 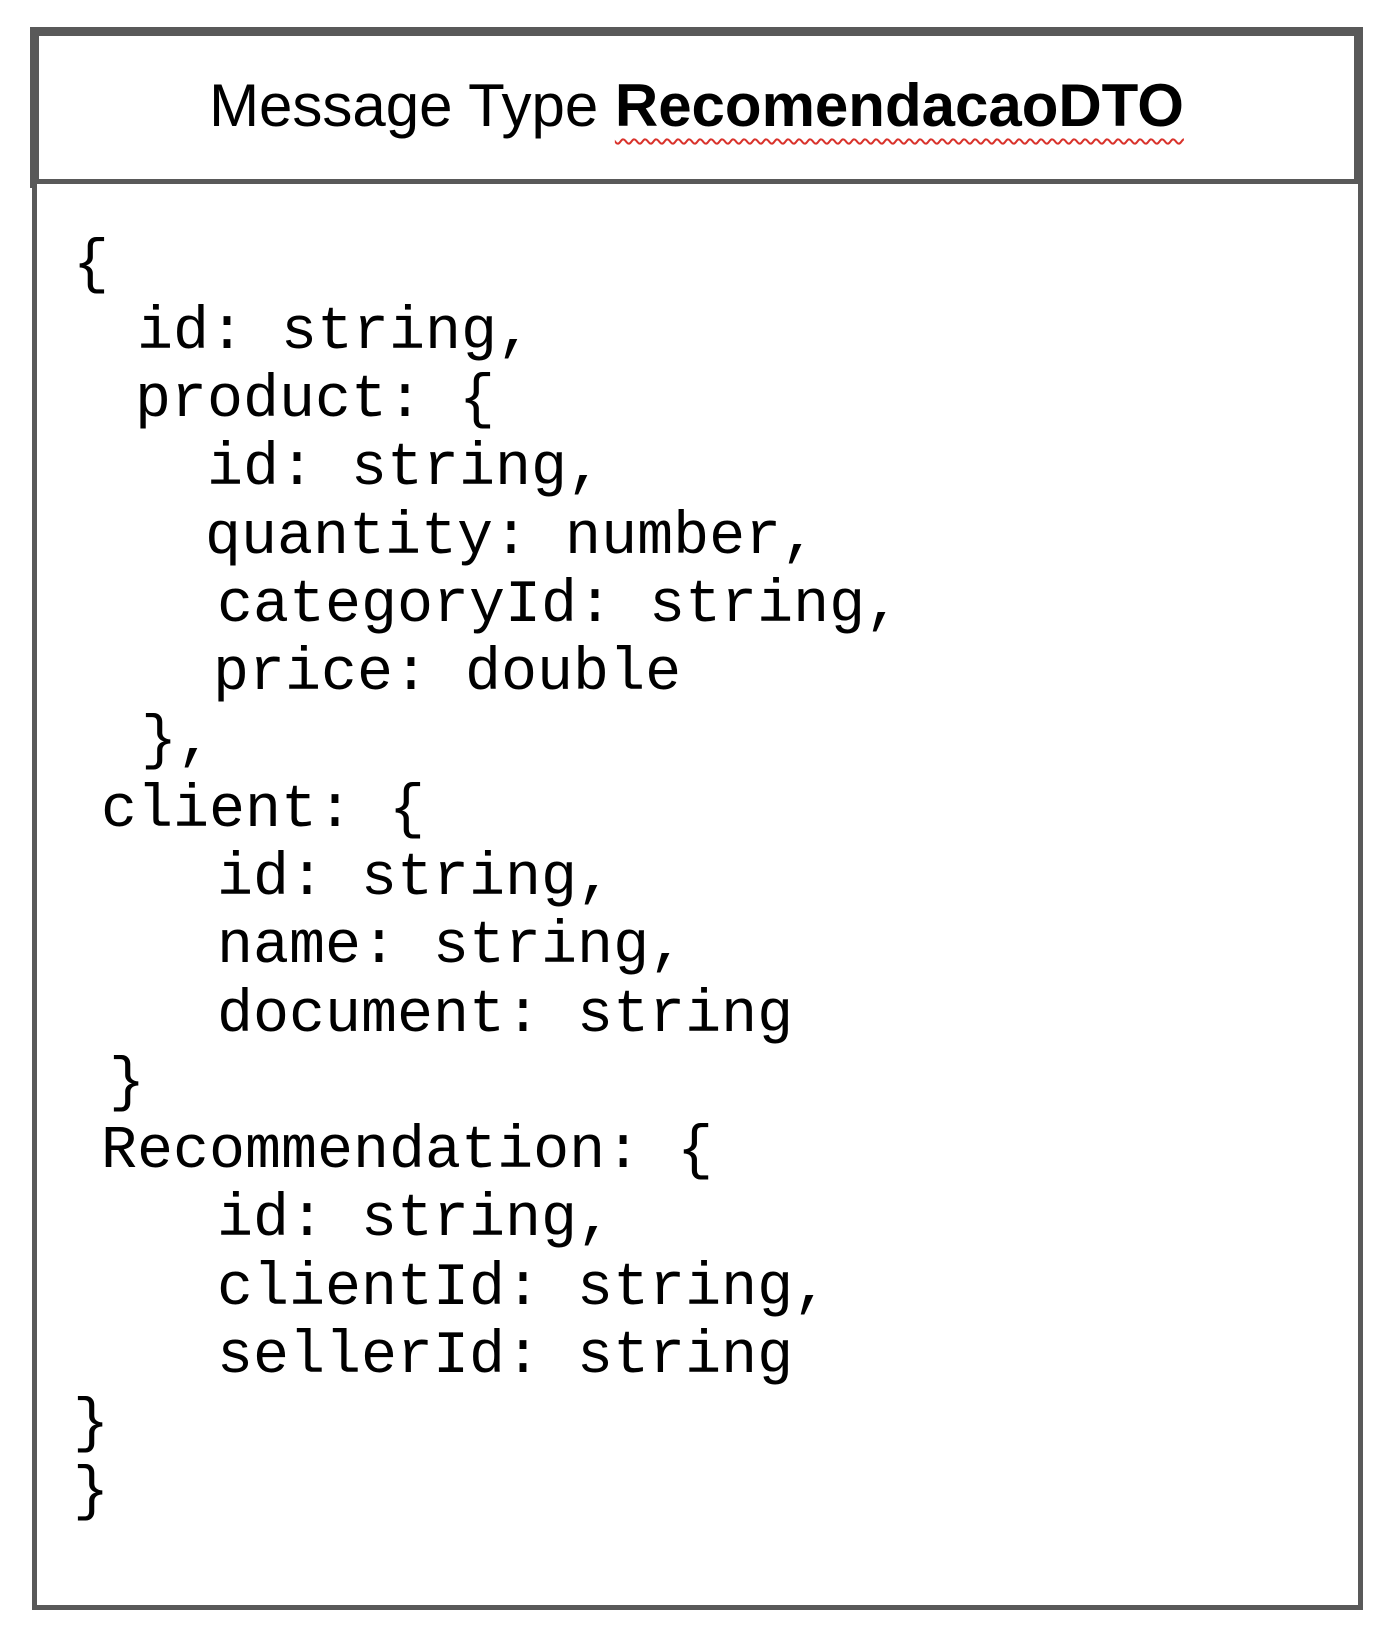 What do you see at coordinates (91, 266) in the screenshot?
I see `code-line-open-root: {` at bounding box center [91, 266].